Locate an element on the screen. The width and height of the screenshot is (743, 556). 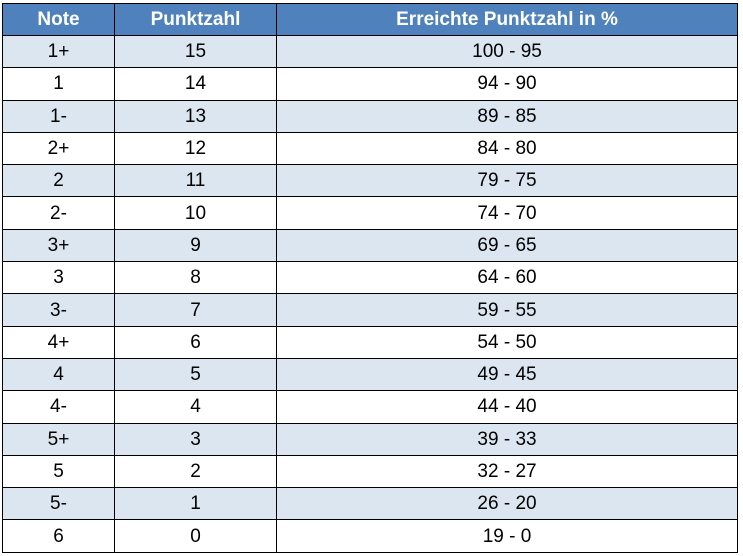
header-row: Note Punktzahl Erreichte Punktzahl in % is located at coordinates (370, 19).